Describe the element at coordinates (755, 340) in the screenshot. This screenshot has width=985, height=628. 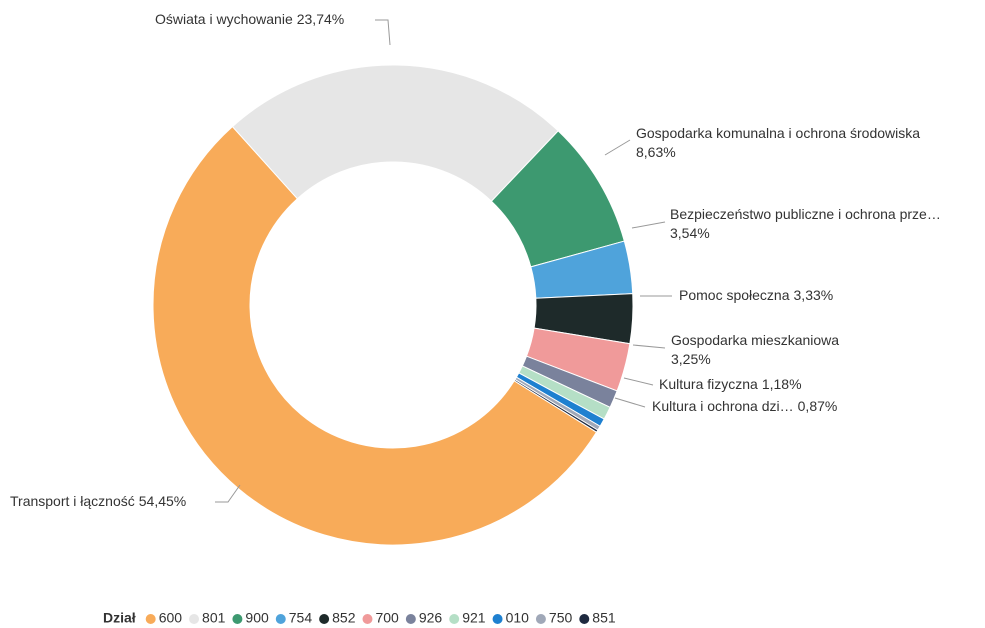
I see `slice-label-name: Gospodarka mieszkaniowa` at that location.